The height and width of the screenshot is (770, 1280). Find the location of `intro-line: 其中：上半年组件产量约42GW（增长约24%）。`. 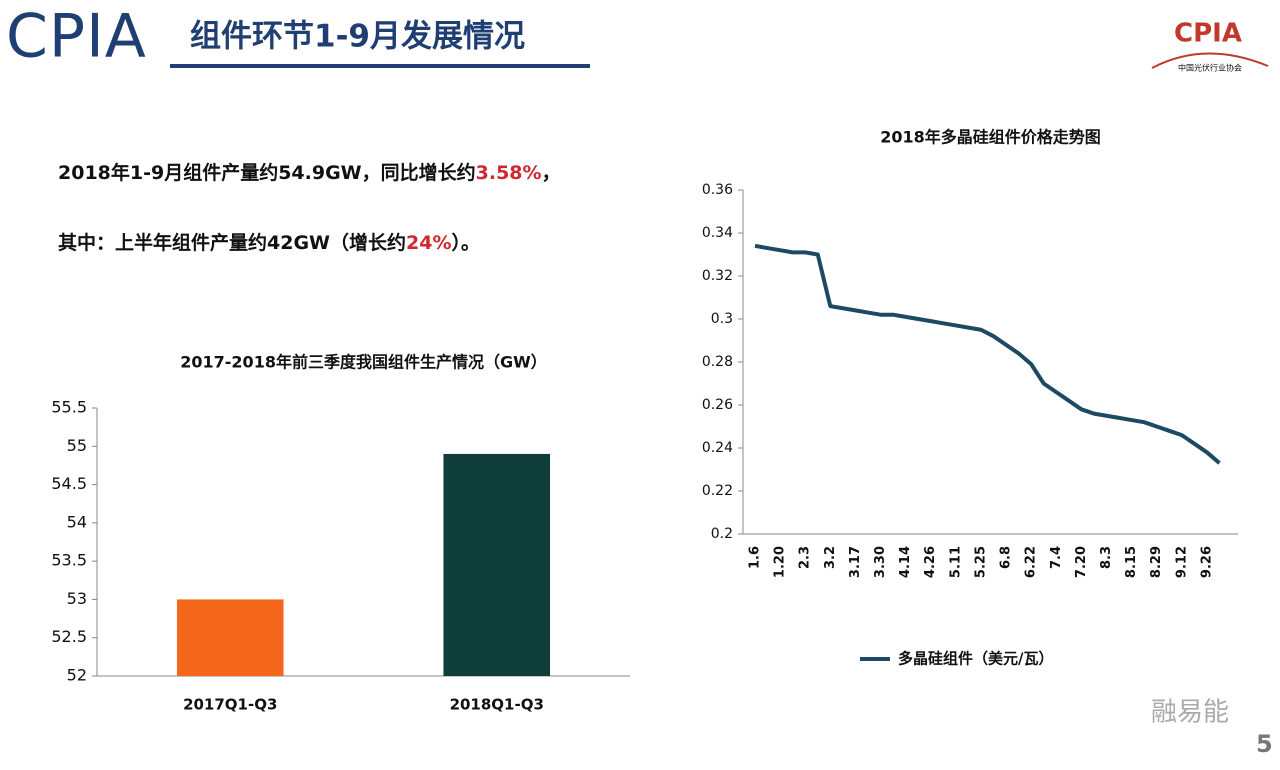

intro-line: 其中：上半年组件产量约42GW（增长约24%）。 is located at coordinates (269, 242).